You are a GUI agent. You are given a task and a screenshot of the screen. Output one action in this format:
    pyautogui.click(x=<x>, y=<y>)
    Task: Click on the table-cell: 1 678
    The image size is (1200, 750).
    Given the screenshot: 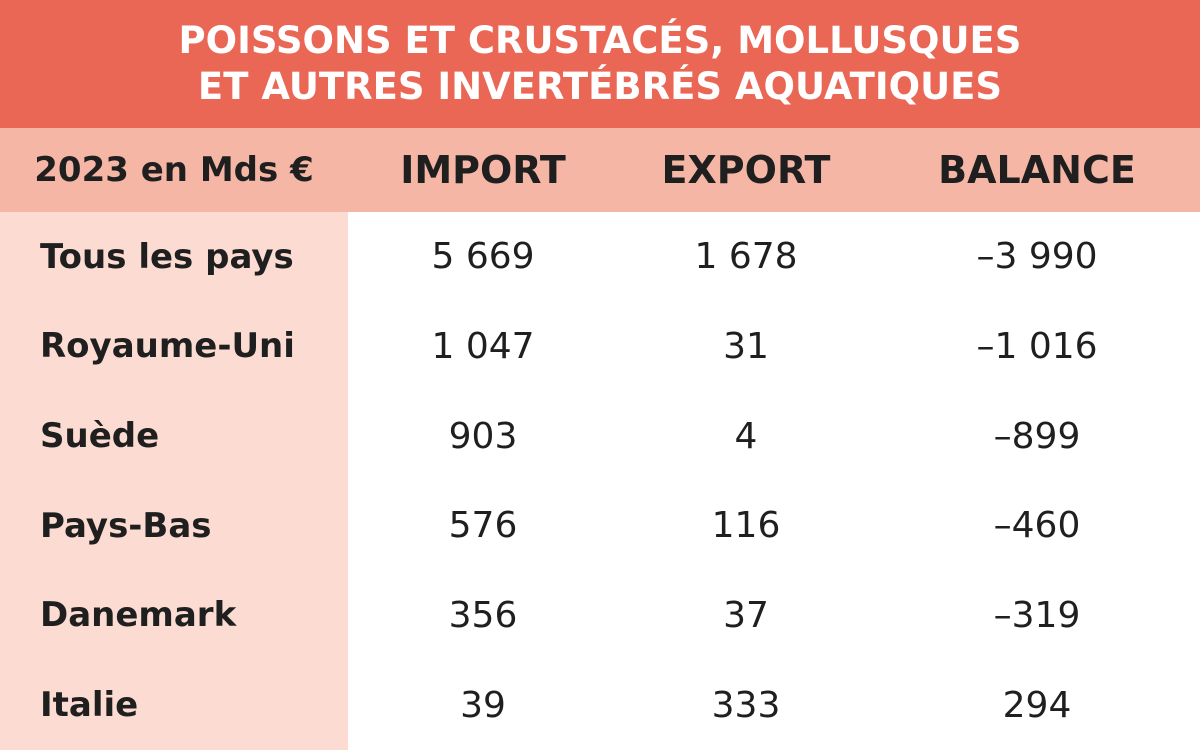 What is the action you would take?
    pyautogui.click(x=746, y=257)
    